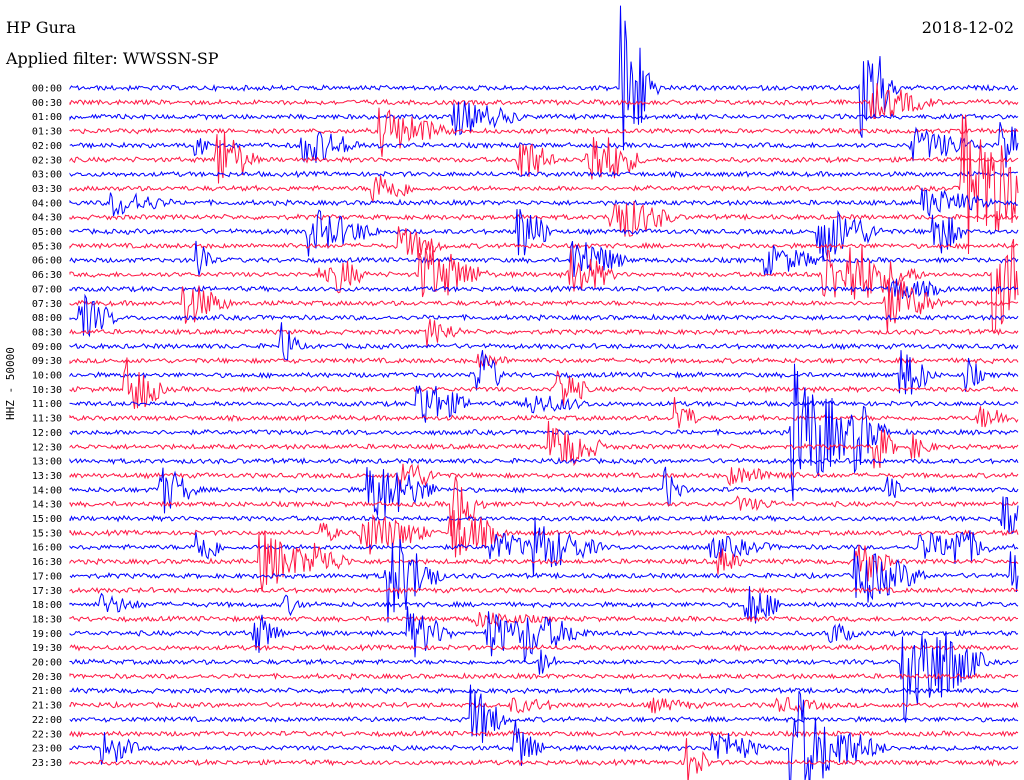 The height and width of the screenshot is (780, 1024). What do you see at coordinates (47, 246) in the screenshot?
I see `time-tick-label: 05:30` at bounding box center [47, 246].